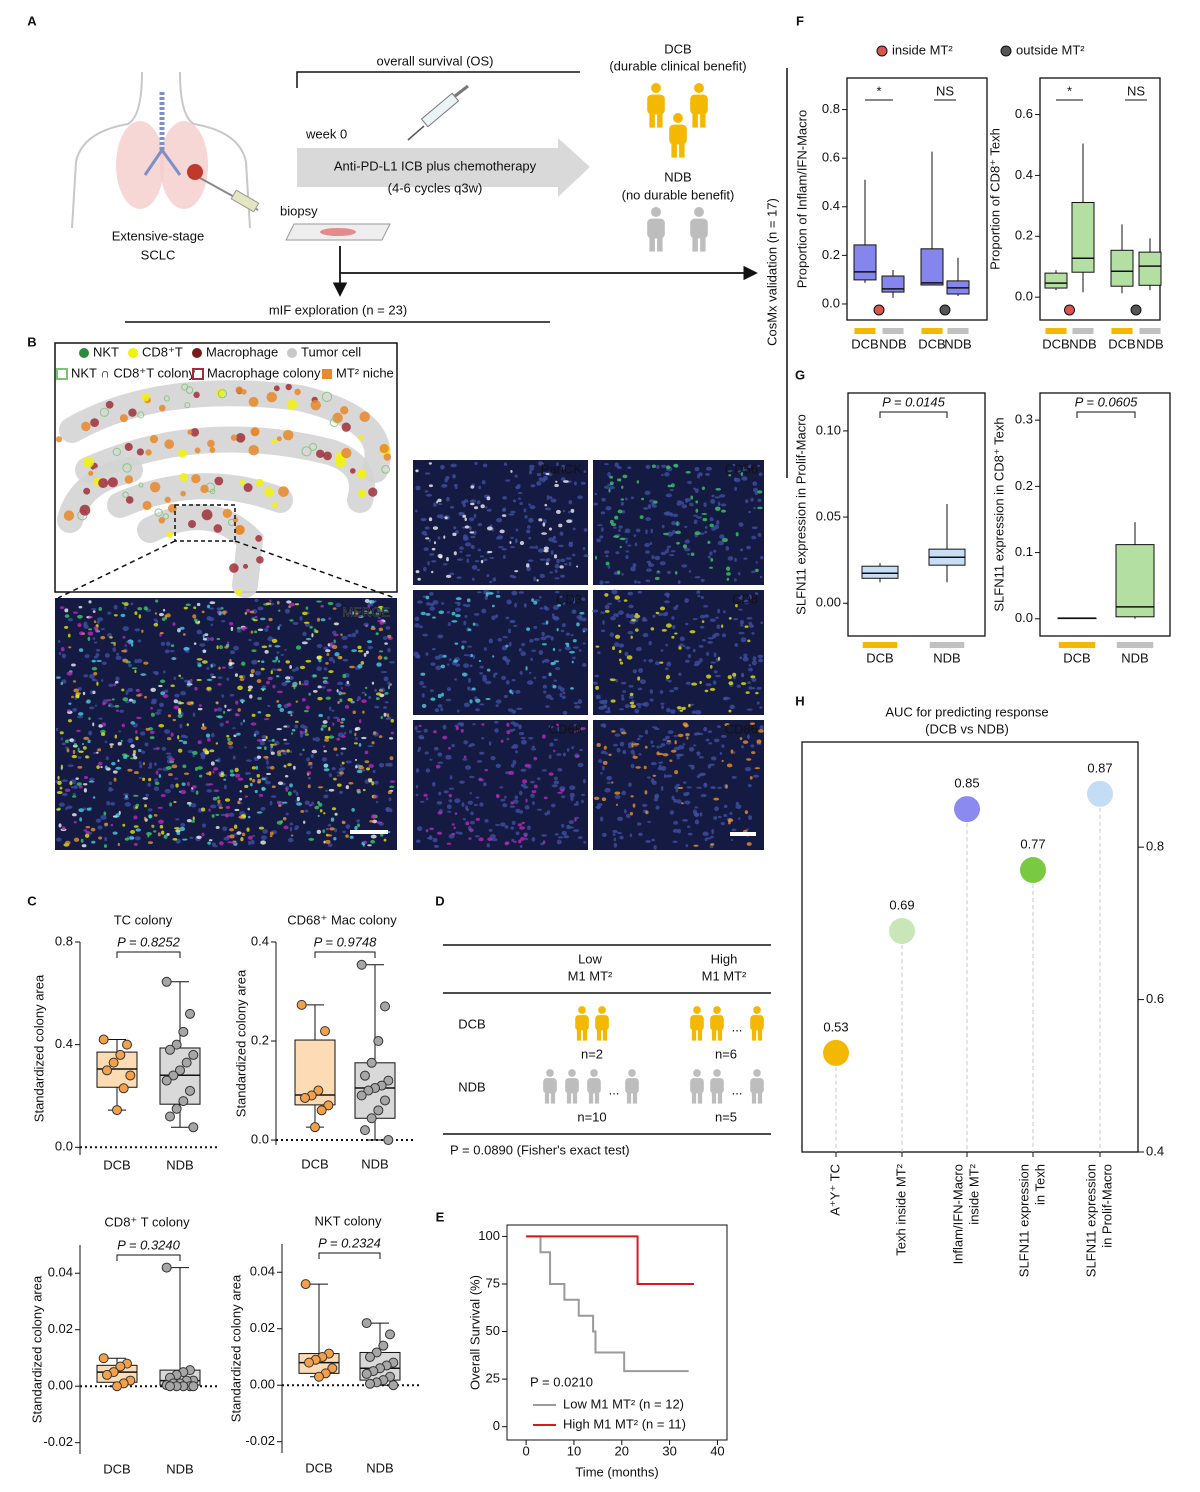 This screenshot has width=1200, height=1492. I want to click on group-bar, so click(1122, 331).